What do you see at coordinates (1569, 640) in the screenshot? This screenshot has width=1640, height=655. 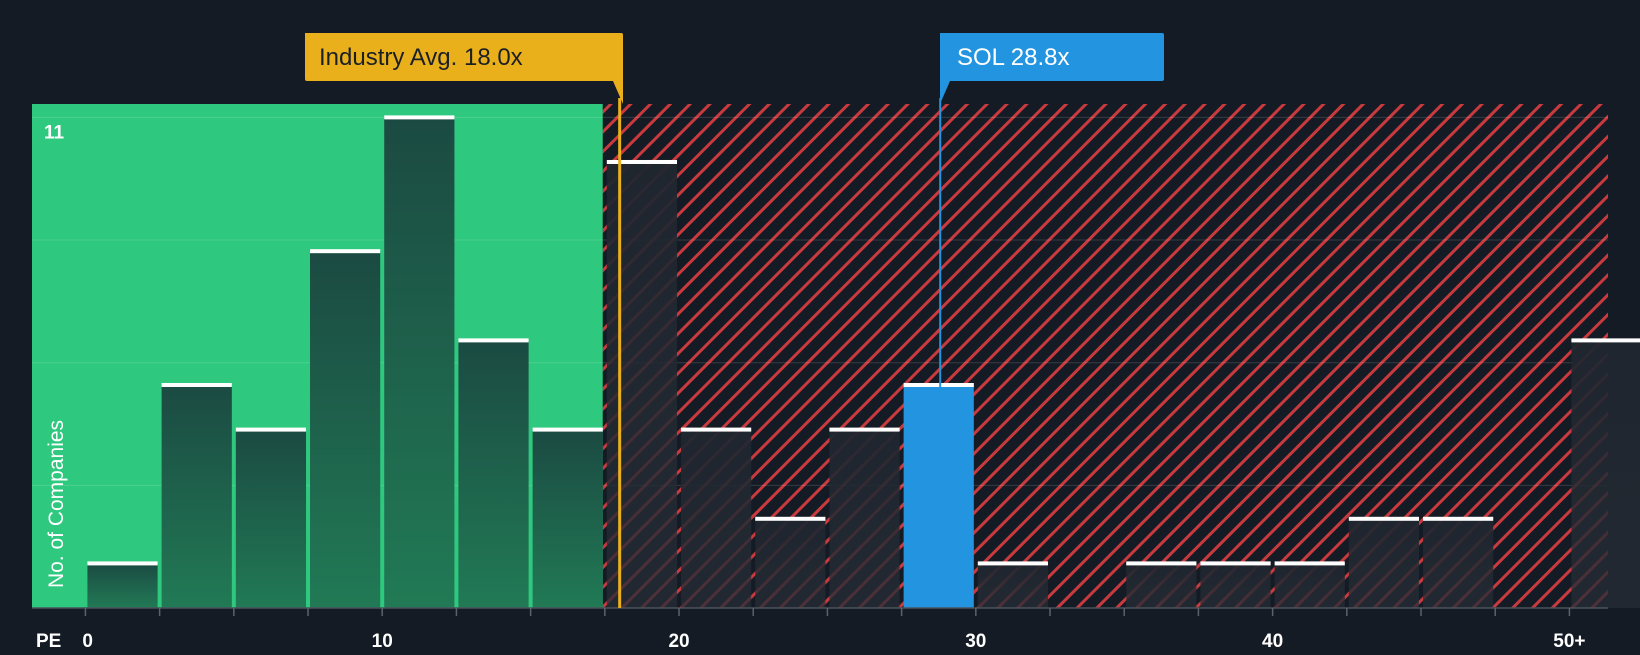 I see `x-tick-label: 50+` at bounding box center [1569, 640].